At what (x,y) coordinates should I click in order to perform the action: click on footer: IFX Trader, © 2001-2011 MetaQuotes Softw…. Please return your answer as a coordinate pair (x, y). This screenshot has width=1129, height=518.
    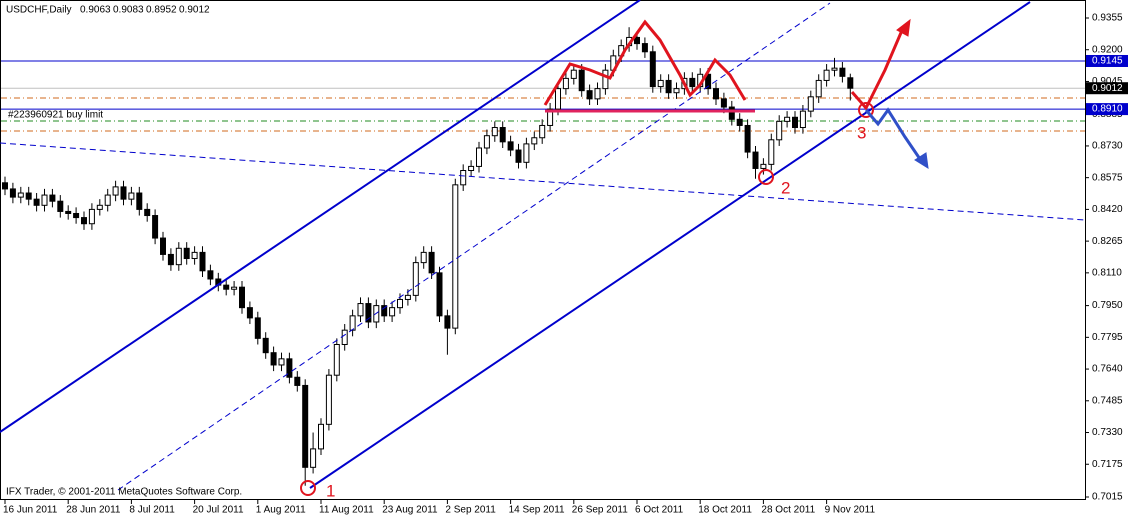
    Looking at the image, I should click on (124, 492).